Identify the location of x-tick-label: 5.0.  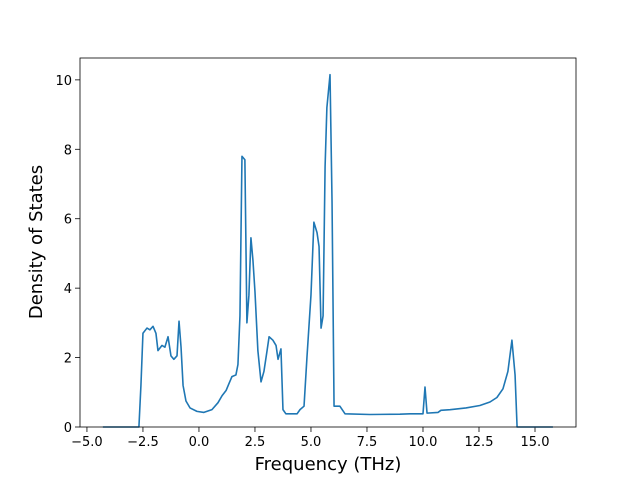
(311, 442).